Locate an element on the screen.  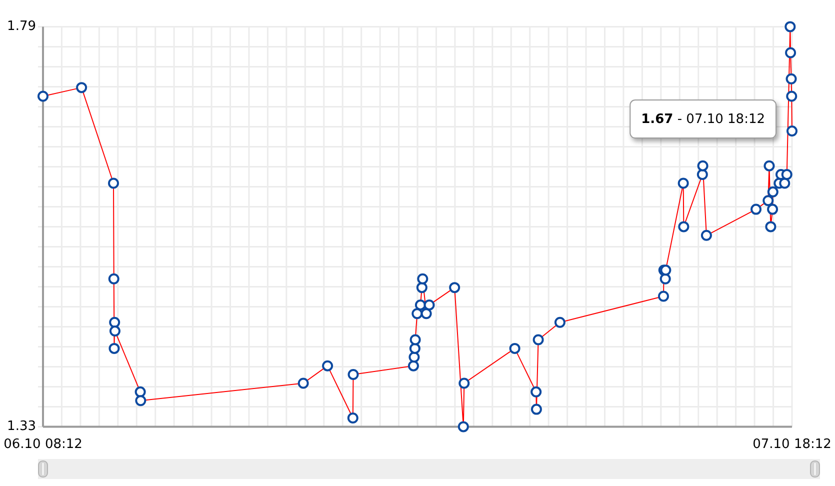
x-tick-label: 07.10 18:12 is located at coordinates (792, 444).